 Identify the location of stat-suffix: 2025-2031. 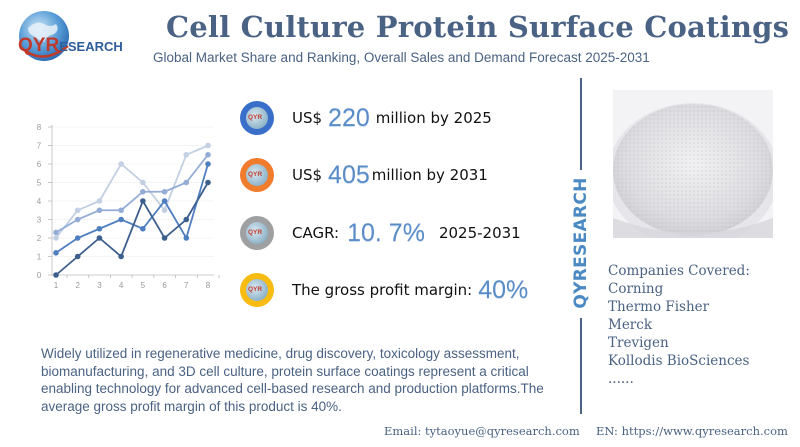
(479, 233).